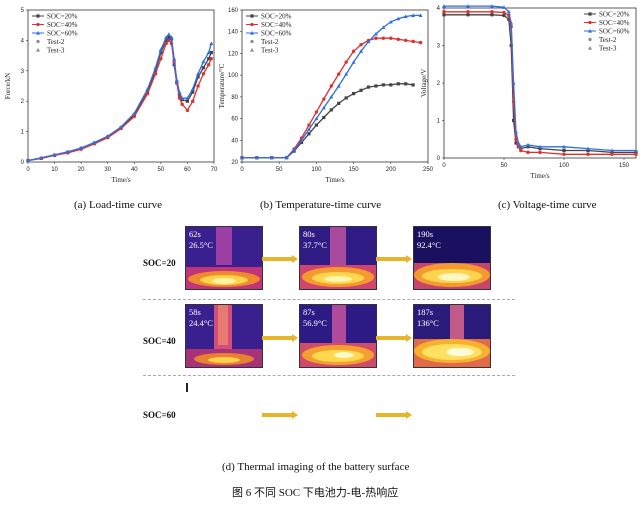 Image resolution: width=640 pixels, height=506 pixels. Describe the element at coordinates (321, 205) in the screenshot. I see `temperature-time-caption: (b) Temperature-time curve` at that location.